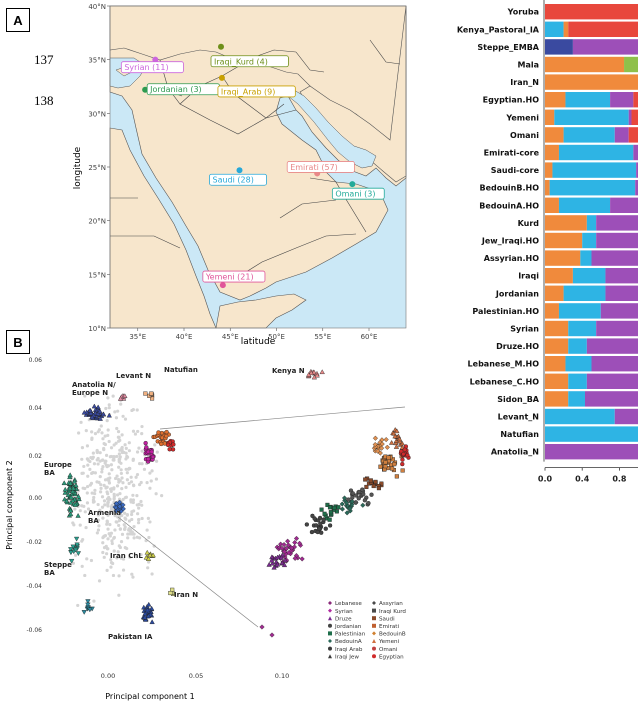 This screenshot has height=706, width=640. Describe the element at coordinates (221, 46) in the screenshot. I see `map-point` at that location.